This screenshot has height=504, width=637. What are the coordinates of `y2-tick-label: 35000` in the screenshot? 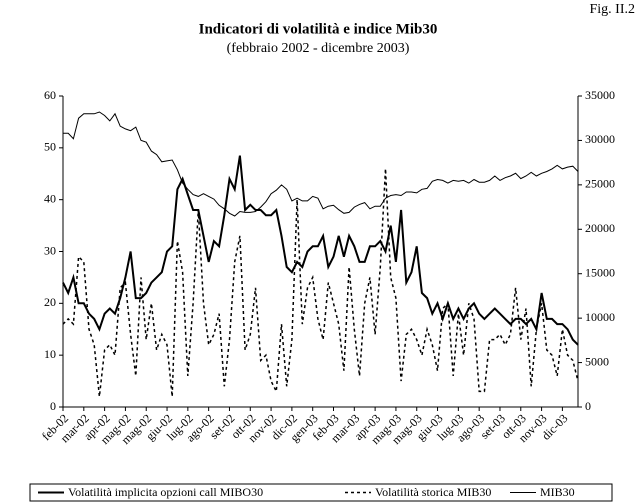 It's located at (600, 95).